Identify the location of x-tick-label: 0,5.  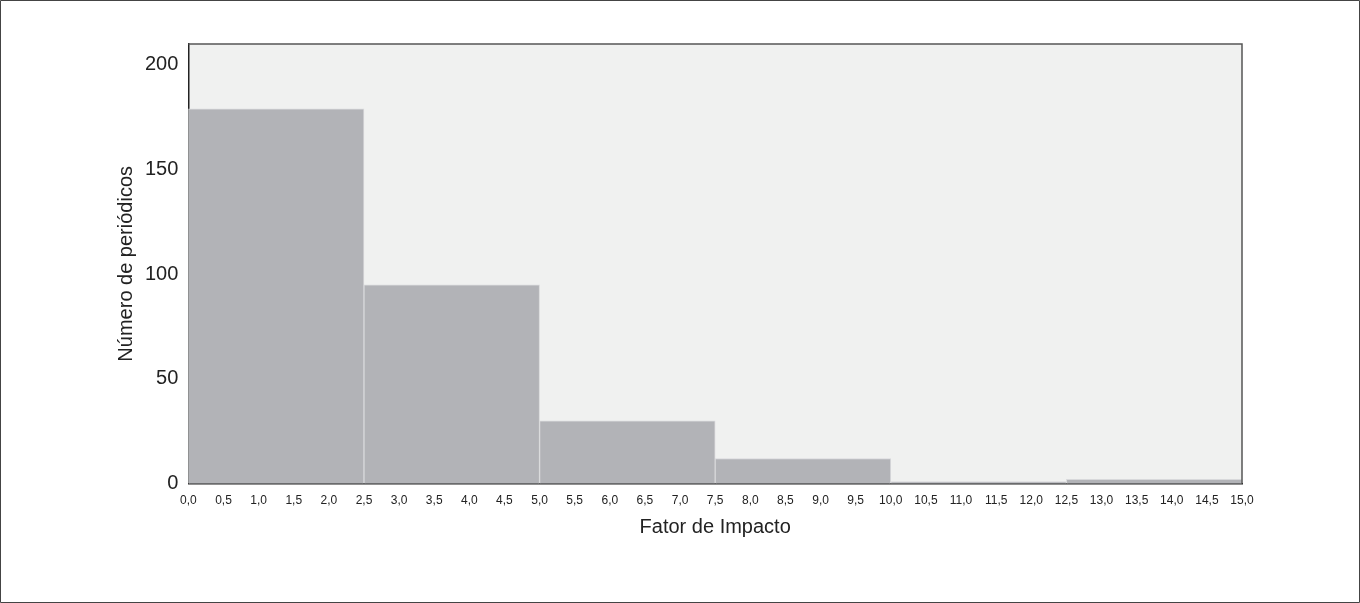
(224, 500).